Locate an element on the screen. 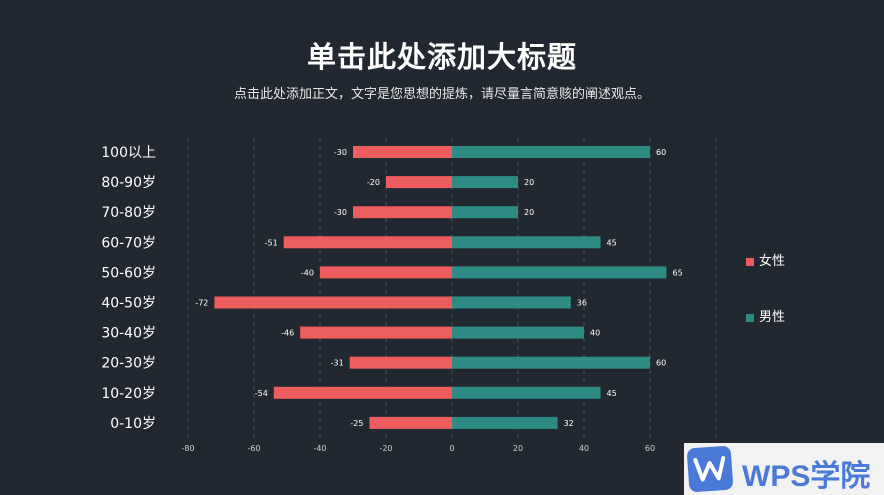 The height and width of the screenshot is (495, 884). category-label: 40-50岁 is located at coordinates (128, 304).